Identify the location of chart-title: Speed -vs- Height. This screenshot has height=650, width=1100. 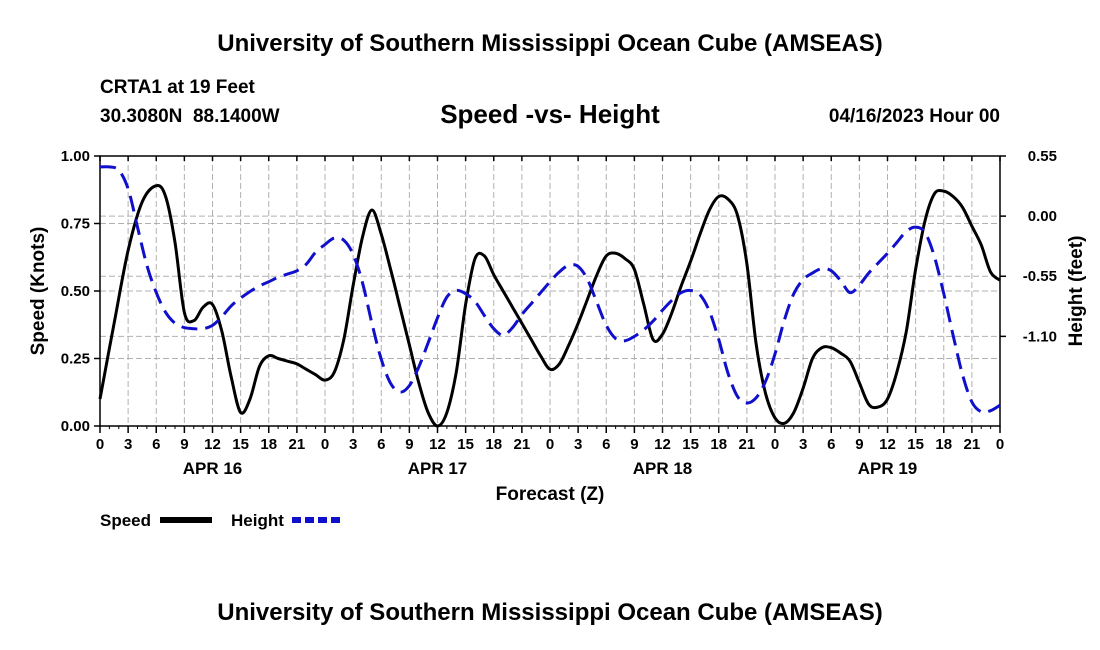
(550, 114).